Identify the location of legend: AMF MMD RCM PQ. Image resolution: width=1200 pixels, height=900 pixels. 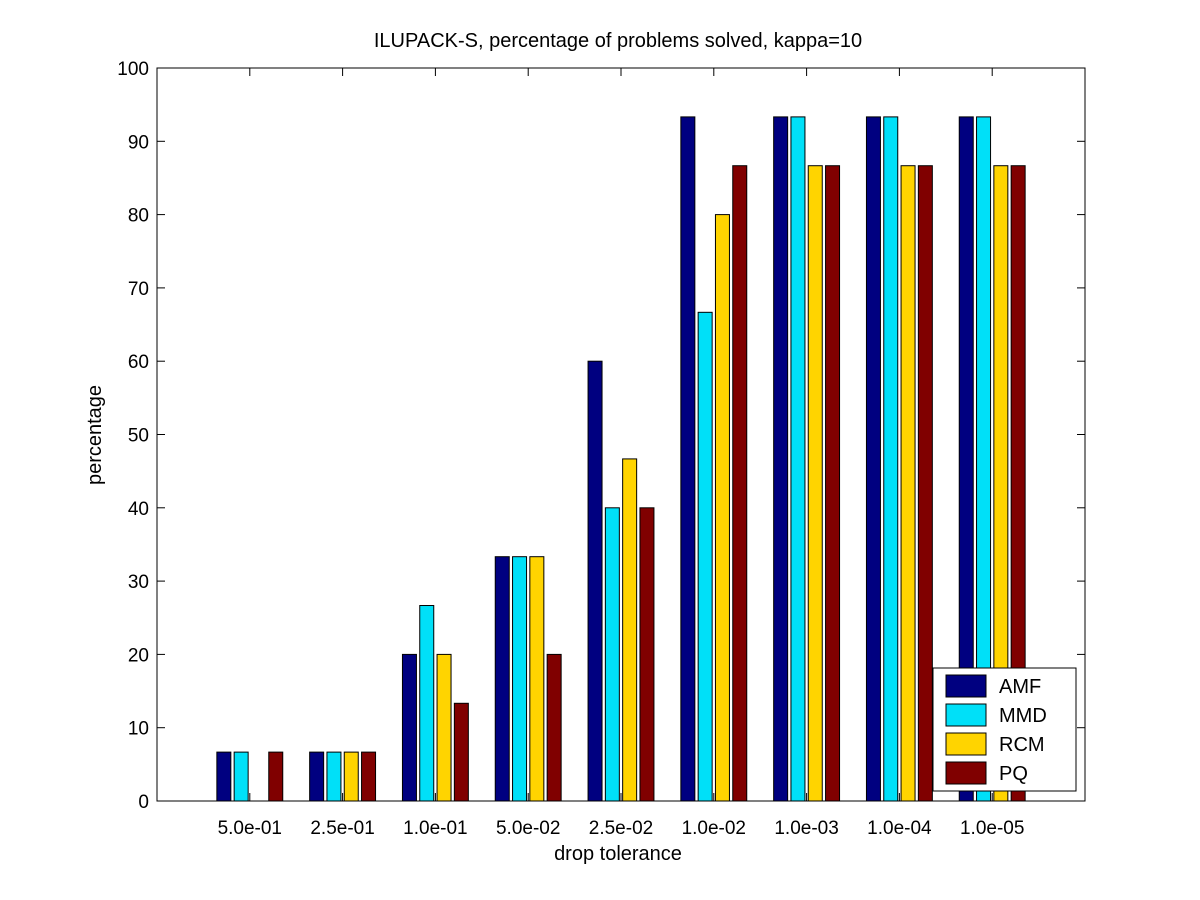
(1004, 729).